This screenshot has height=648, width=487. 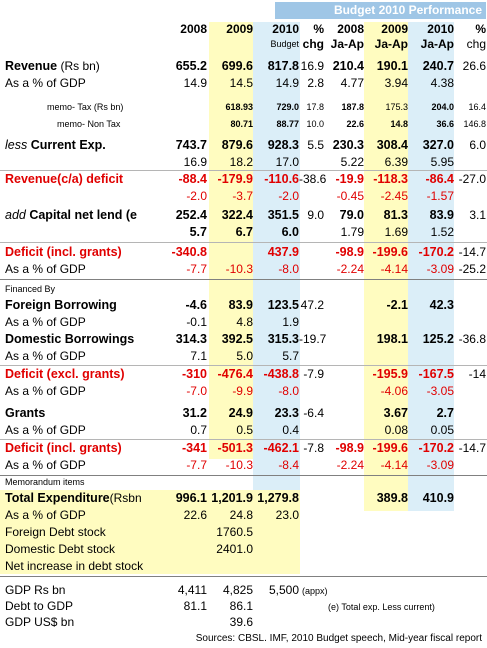 What do you see at coordinates (243, 322) in the screenshot?
I see `table-row: As a % of GDP -0.1 4.8 1.9` at bounding box center [243, 322].